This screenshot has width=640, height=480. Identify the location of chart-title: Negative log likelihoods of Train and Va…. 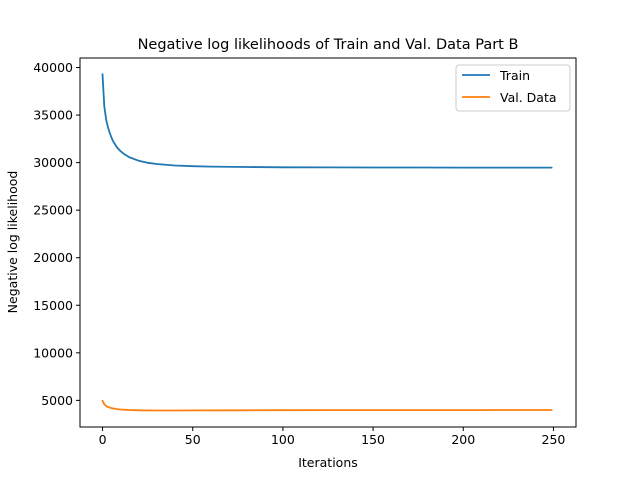
(328, 45).